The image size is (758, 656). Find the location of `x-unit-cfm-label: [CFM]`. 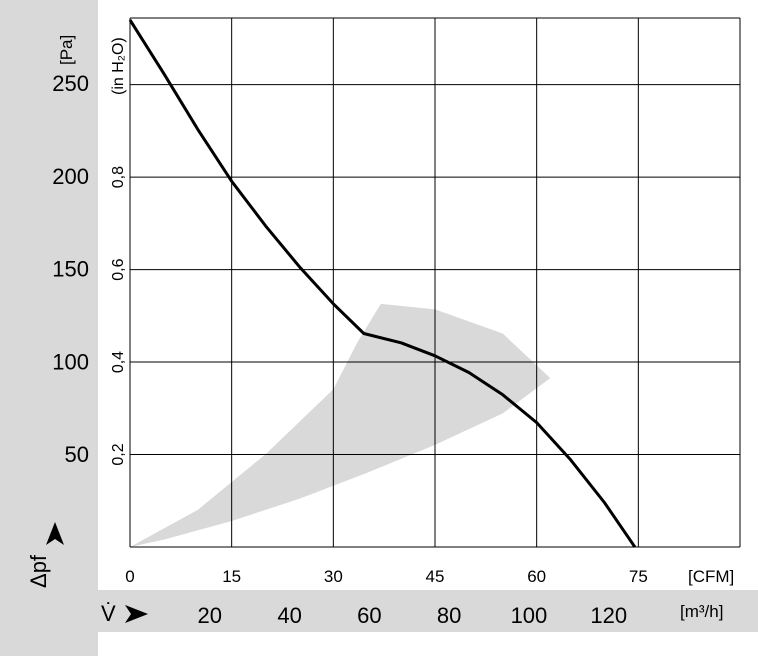

x-unit-cfm-label: [CFM] is located at coordinates (711, 576).